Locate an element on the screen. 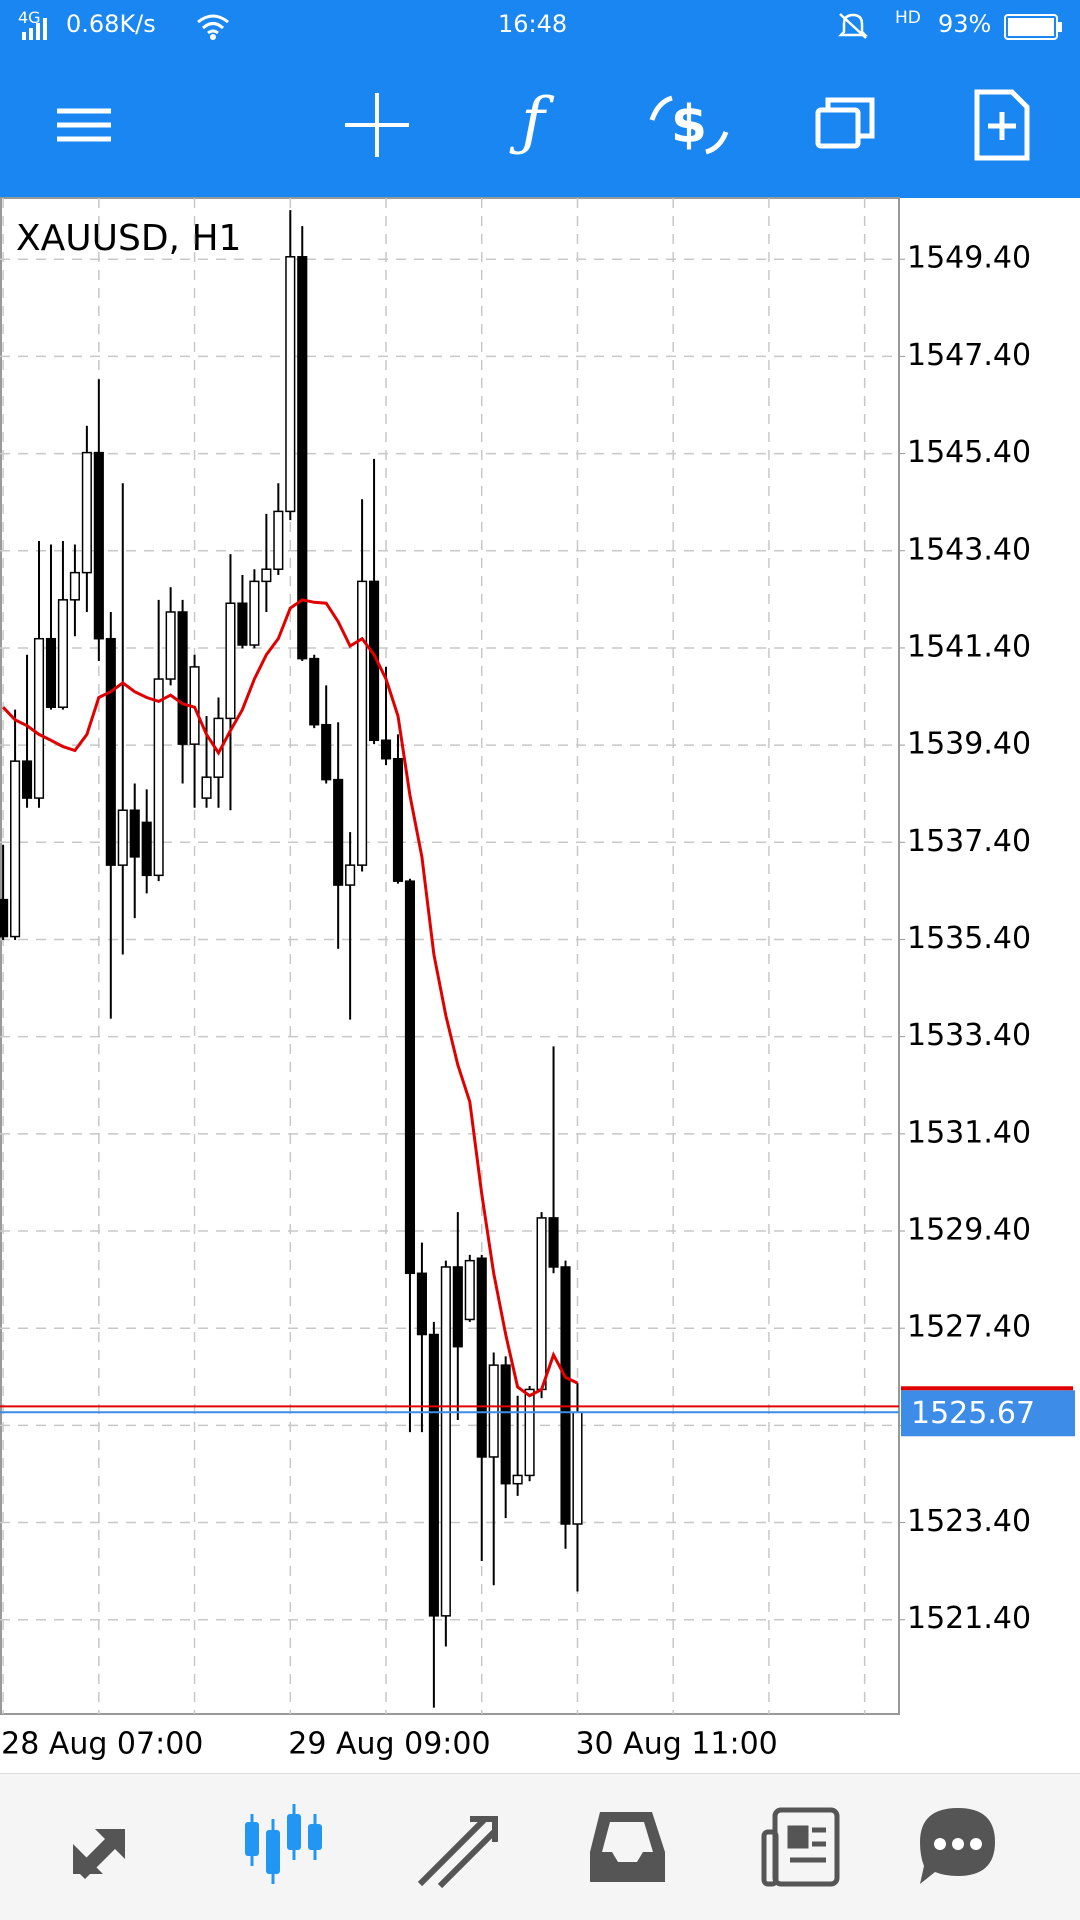 The height and width of the screenshot is (1920, 1080). x-tick-label: 28 Aug 07:00 is located at coordinates (102, 1744).